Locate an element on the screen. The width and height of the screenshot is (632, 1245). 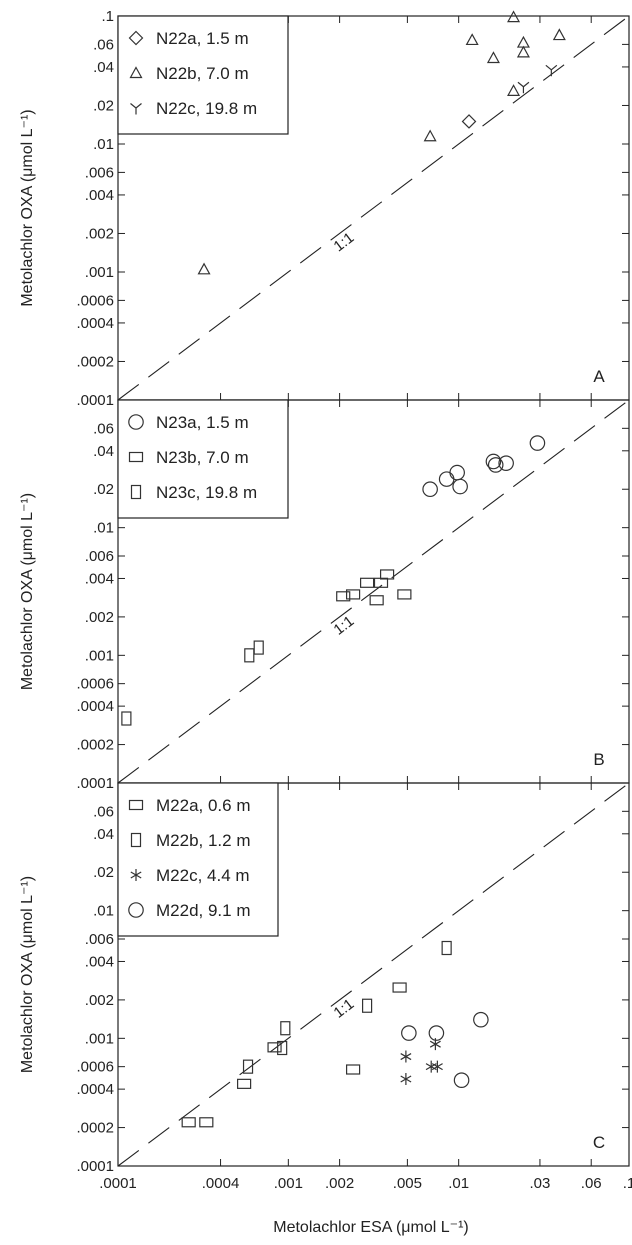
panel-c-legend-box is located at coordinates (198, 859).